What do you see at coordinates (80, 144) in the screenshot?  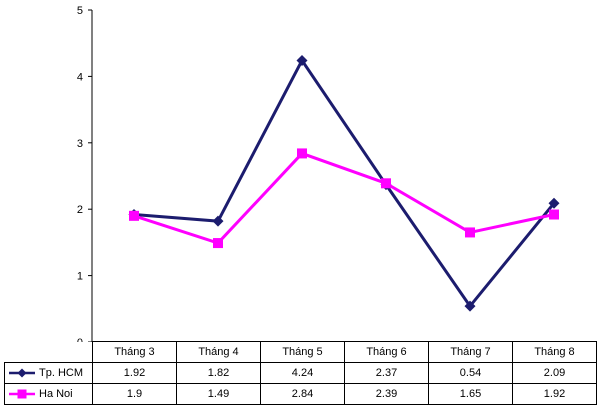 I see `y-tick-label: 3` at bounding box center [80, 144].